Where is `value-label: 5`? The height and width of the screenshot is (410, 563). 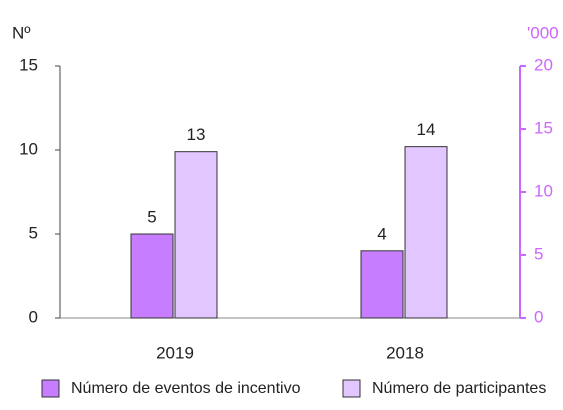 value-label: 5 is located at coordinates (151, 216).